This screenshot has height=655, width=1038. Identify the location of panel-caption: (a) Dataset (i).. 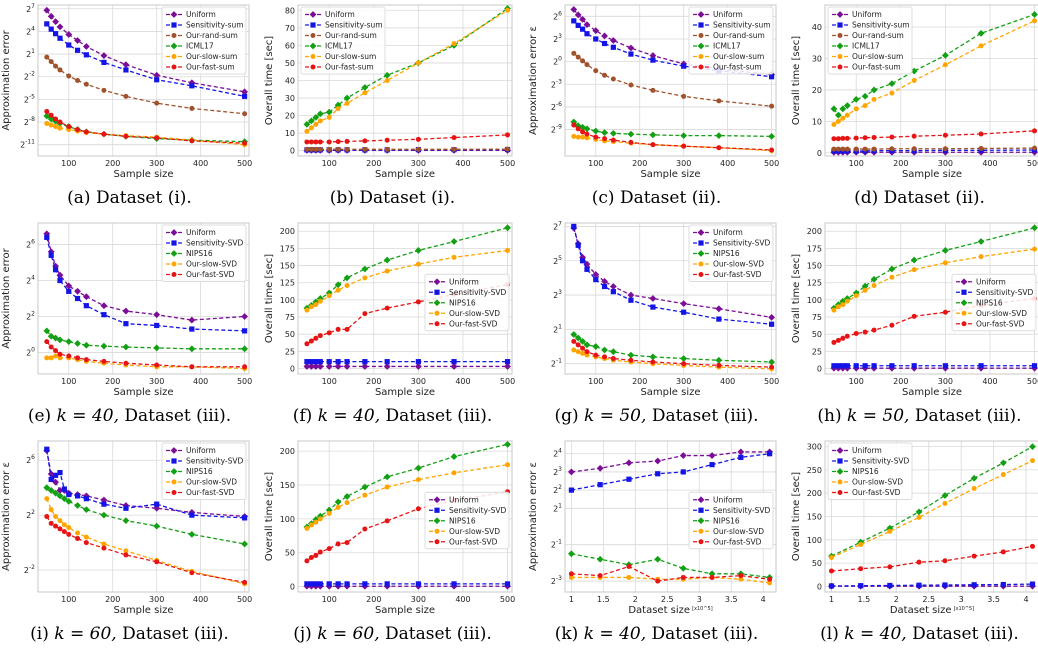
(129, 198).